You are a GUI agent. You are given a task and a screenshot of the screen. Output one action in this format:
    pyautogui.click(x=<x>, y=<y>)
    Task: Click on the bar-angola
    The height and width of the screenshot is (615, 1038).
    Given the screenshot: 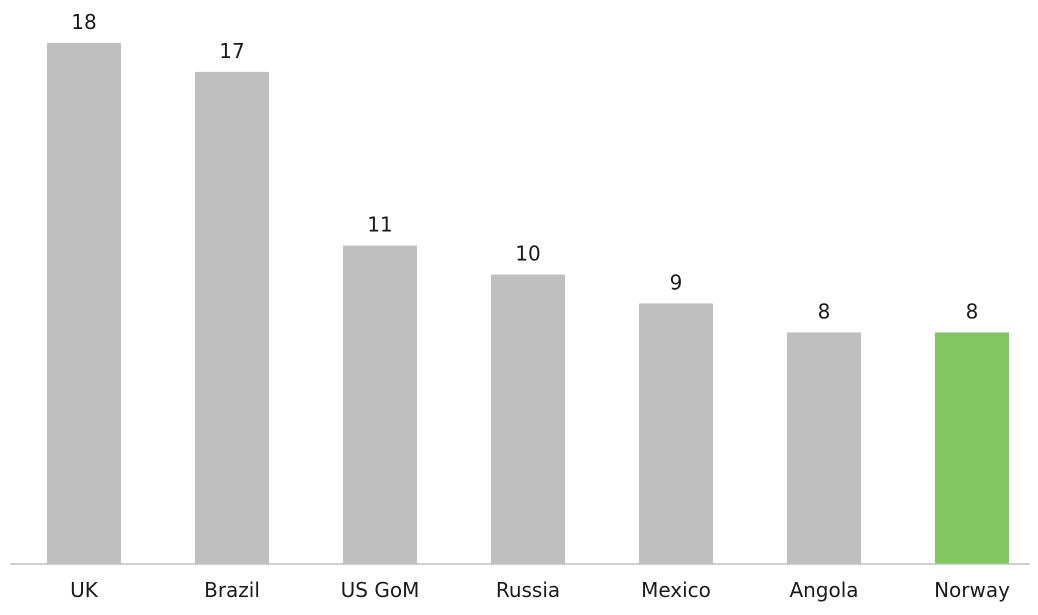 What is the action you would take?
    pyautogui.click(x=824, y=448)
    